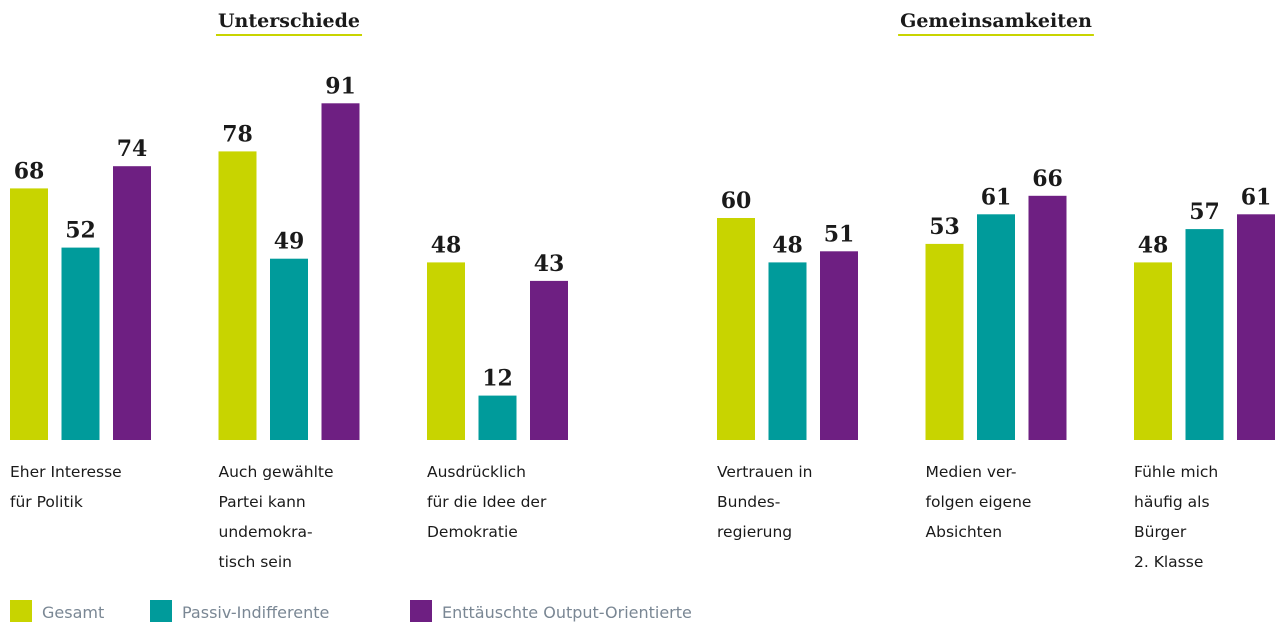  I want to click on legend-label: Gesamt, so click(73, 612).